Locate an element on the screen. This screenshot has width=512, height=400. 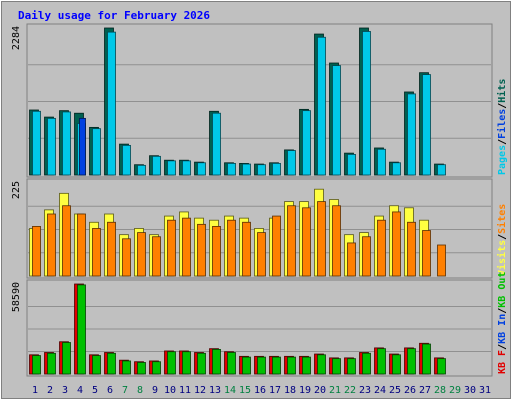
x-tick-label: 2 is located at coordinates (50, 390).